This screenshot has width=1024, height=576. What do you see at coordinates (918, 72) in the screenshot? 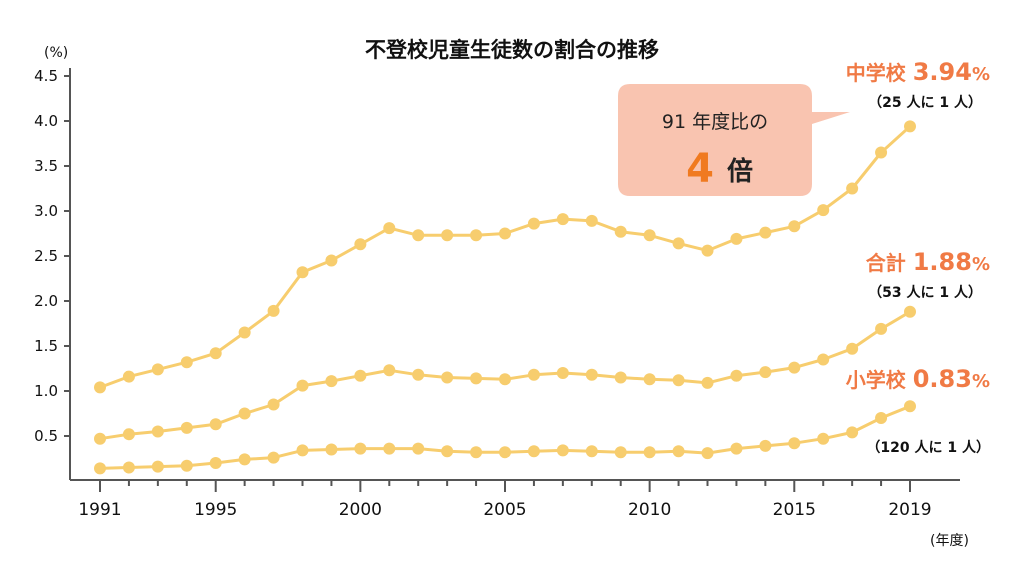
I see `series-label: 中学校 3.94%` at bounding box center [918, 72].